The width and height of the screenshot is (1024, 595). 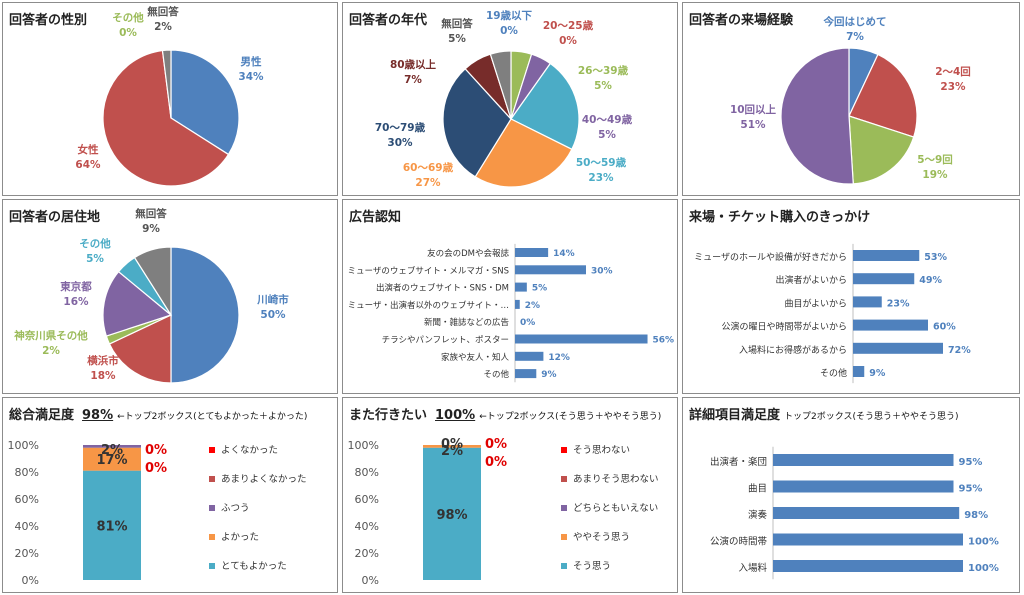 What do you see at coordinates (757, 489) in the screenshot?
I see `category-label: 曲目` at bounding box center [757, 489].